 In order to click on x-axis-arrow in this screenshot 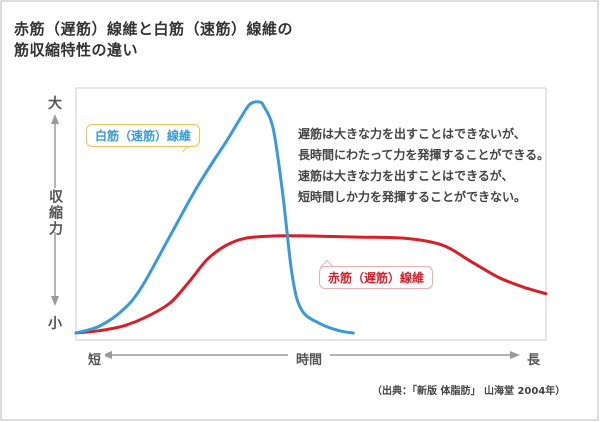, I will do `click(311, 355)`.